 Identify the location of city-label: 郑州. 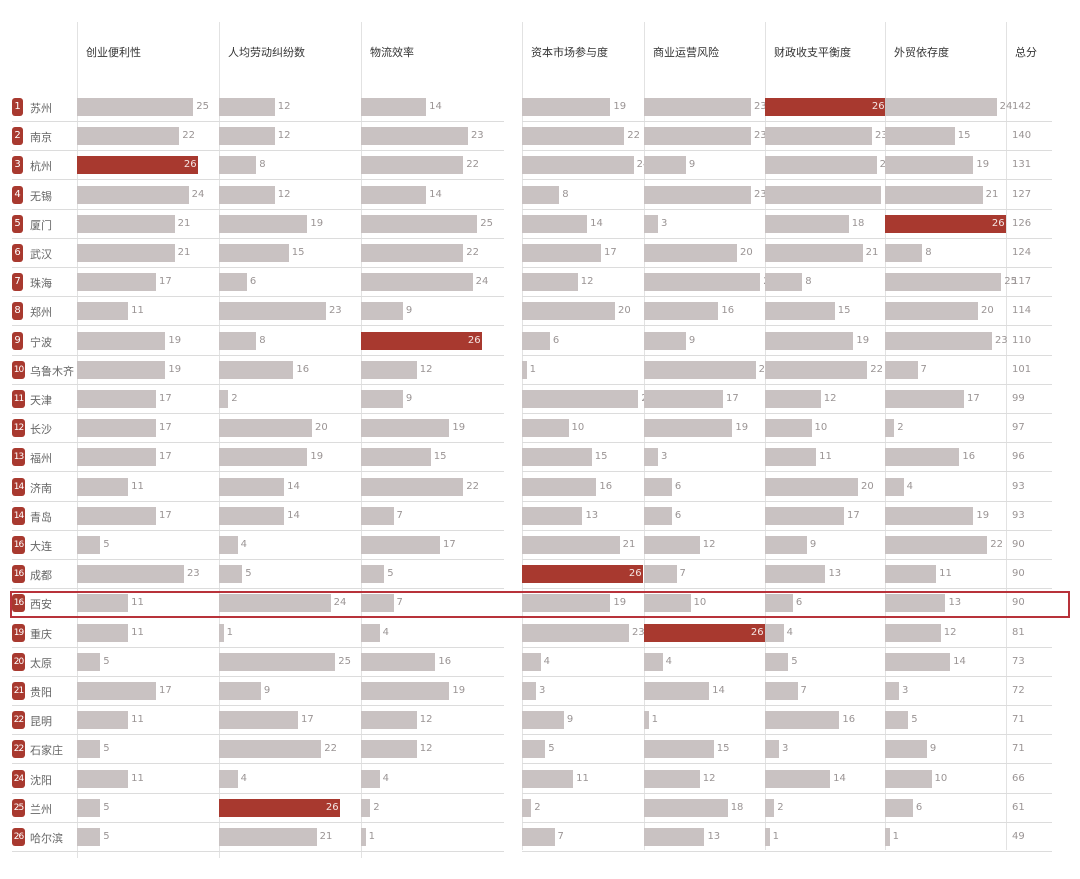
(41, 313).